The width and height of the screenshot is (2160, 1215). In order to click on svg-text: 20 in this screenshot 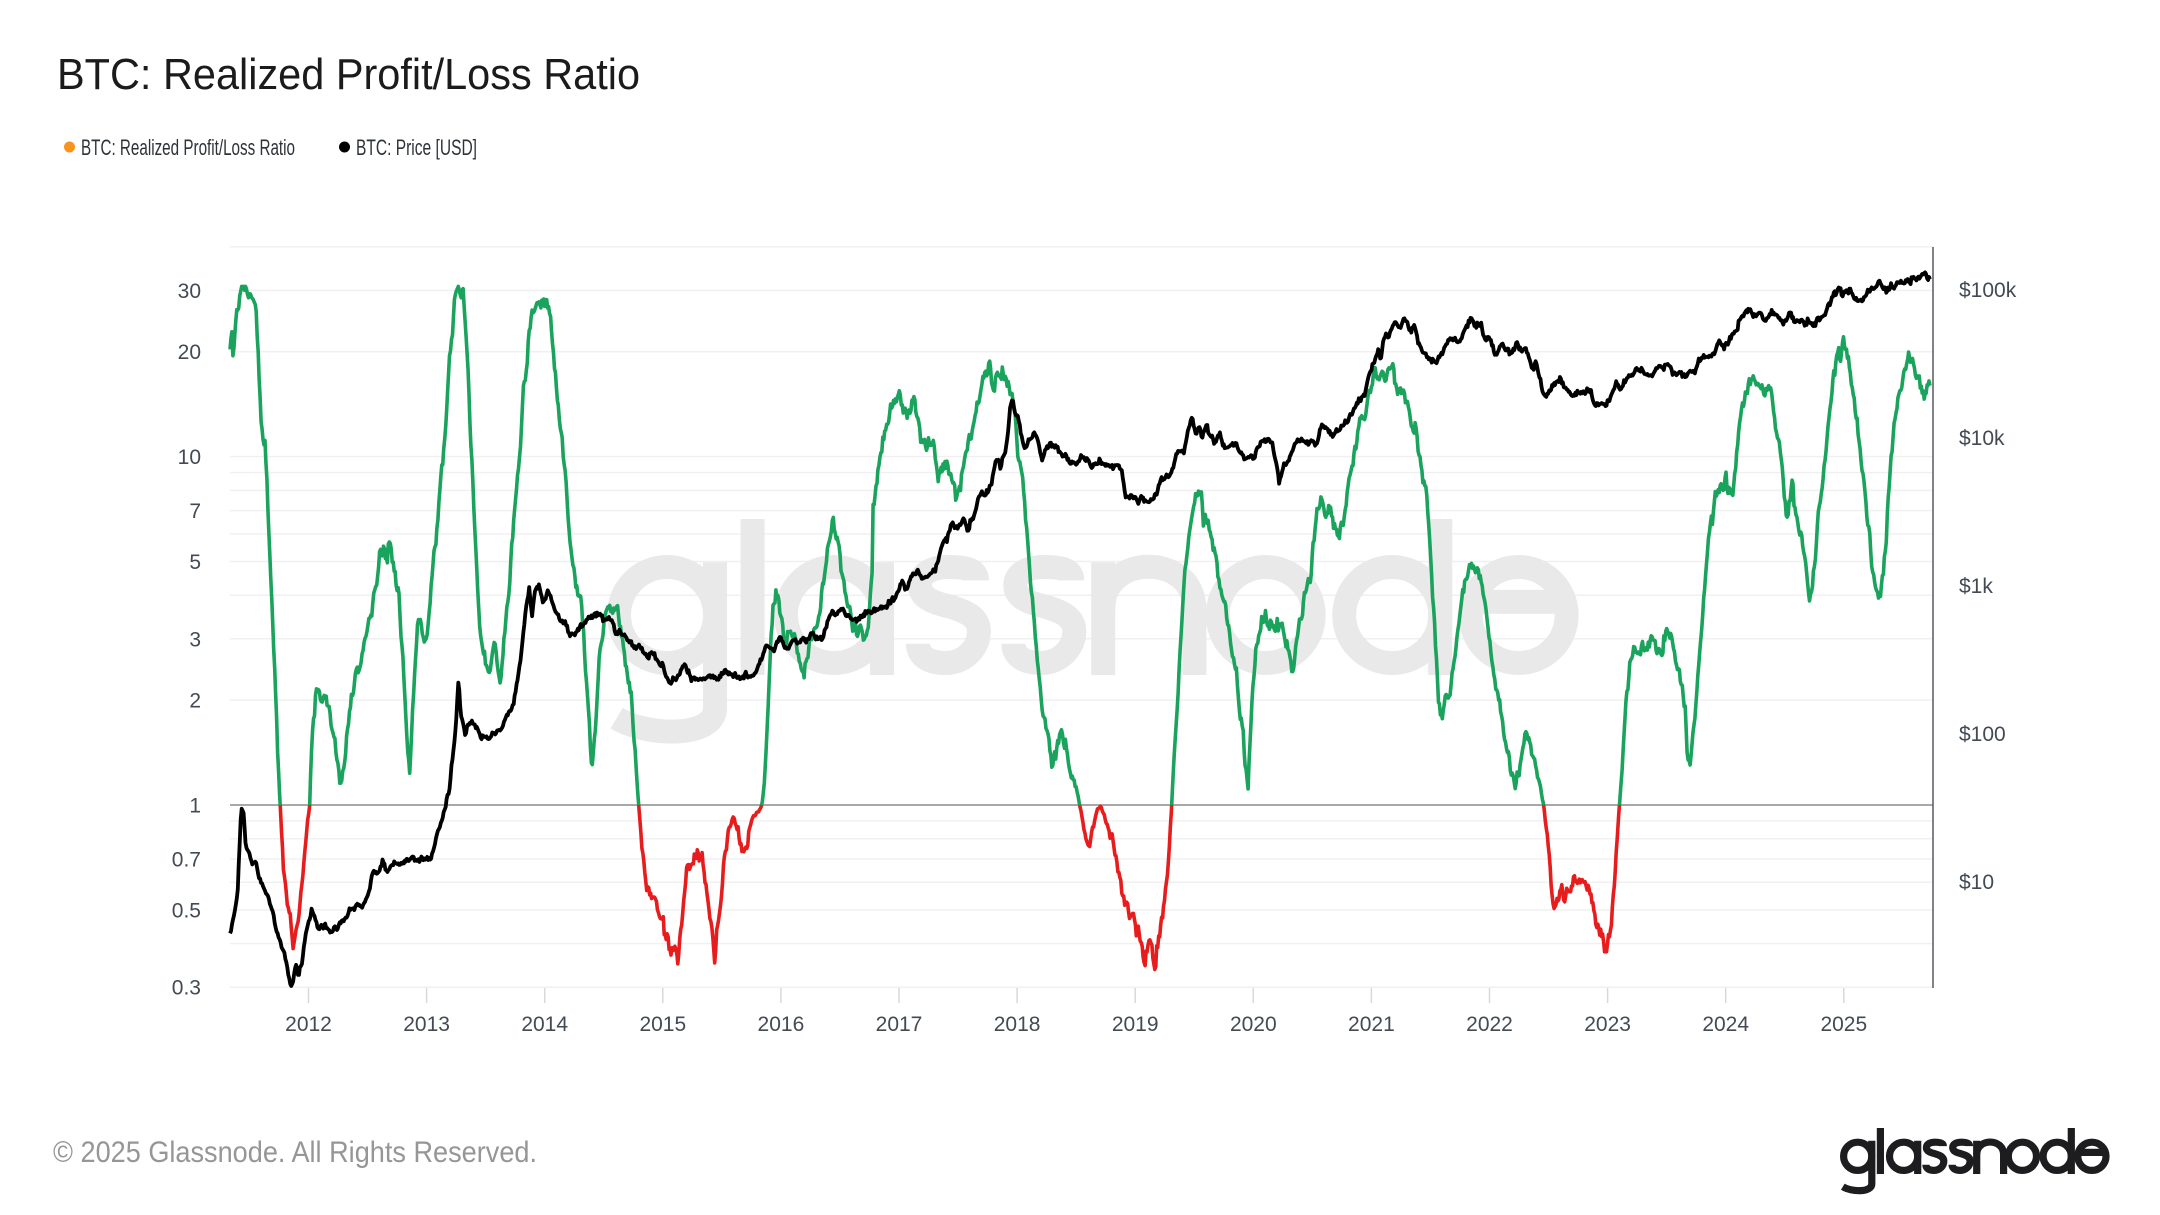, I will do `click(189, 352)`.